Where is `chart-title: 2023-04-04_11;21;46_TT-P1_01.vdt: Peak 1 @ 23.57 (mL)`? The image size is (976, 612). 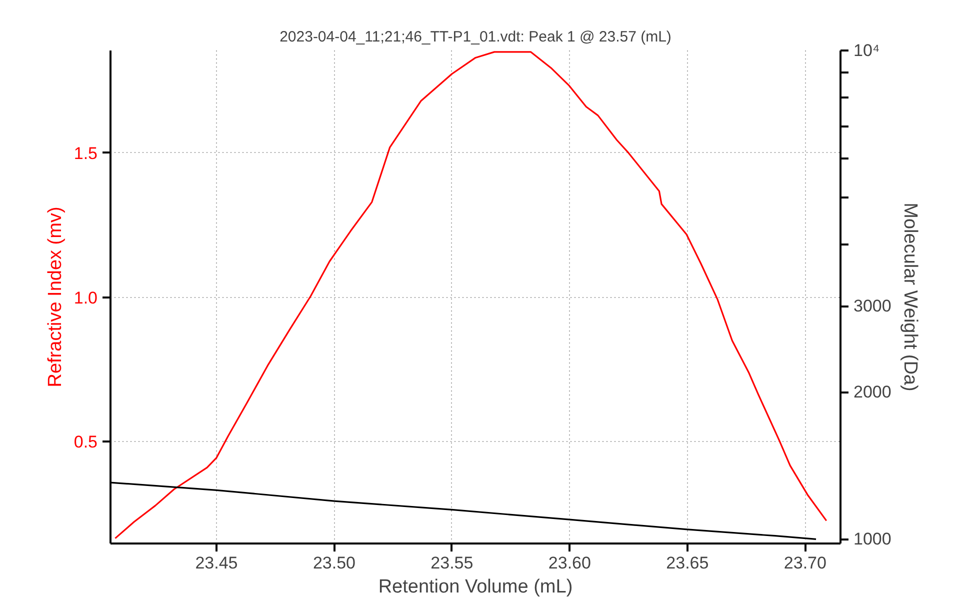
chart-title: 2023-04-04_11;21;46_TT-P1_01.vdt: Peak 1 @ 23.57 (mL) is located at coordinates (476, 37).